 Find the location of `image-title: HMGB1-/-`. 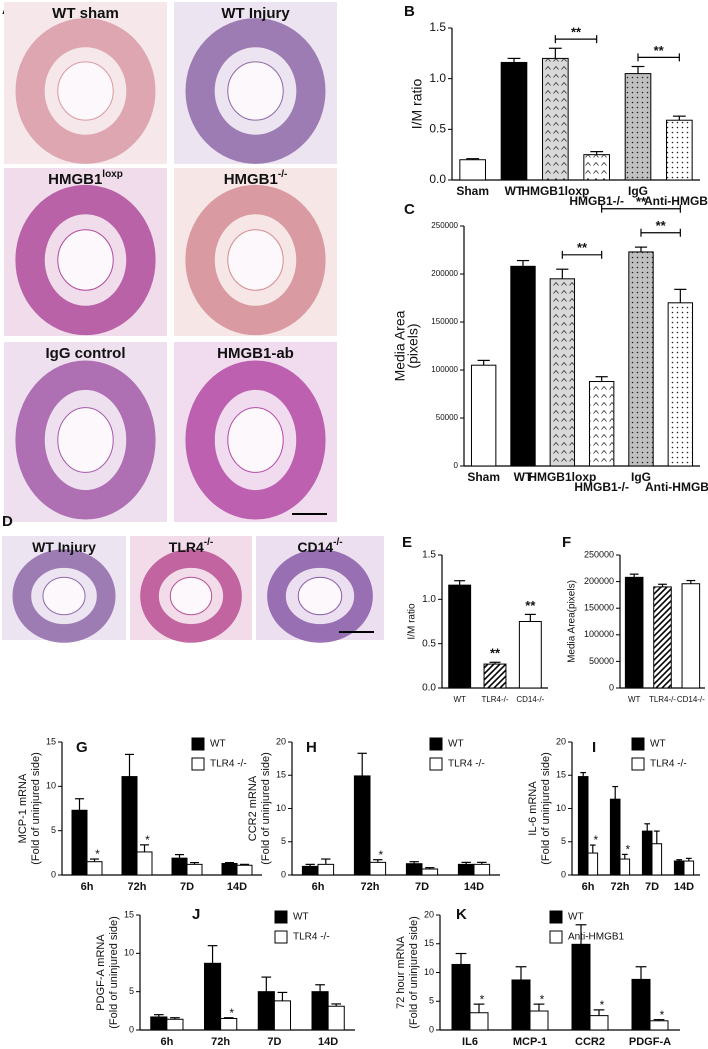

image-title: HMGB1-/- is located at coordinates (256, 178).